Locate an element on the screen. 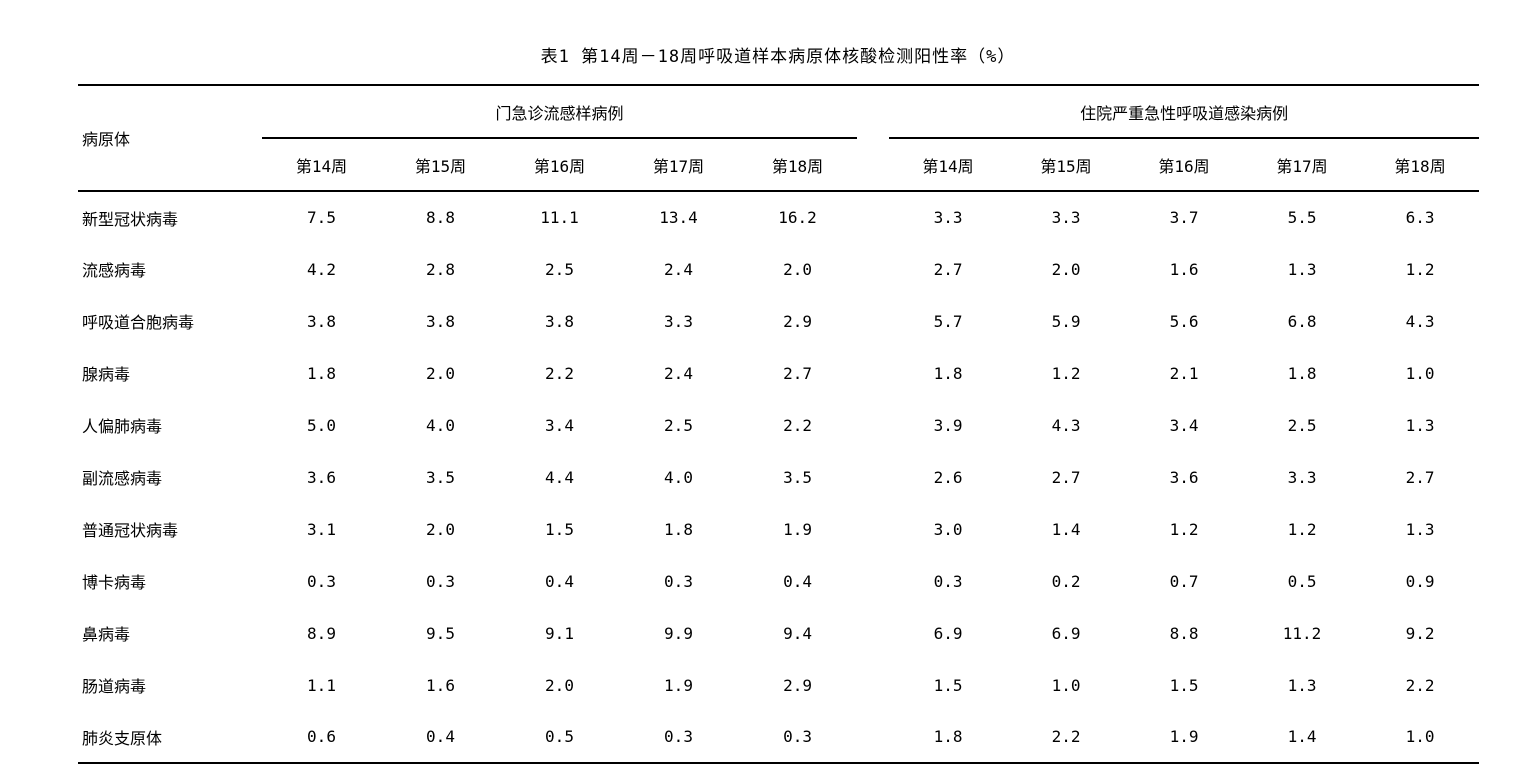 This screenshot has width=1527, height=784. value-cell: 3.4 is located at coordinates (559, 425).